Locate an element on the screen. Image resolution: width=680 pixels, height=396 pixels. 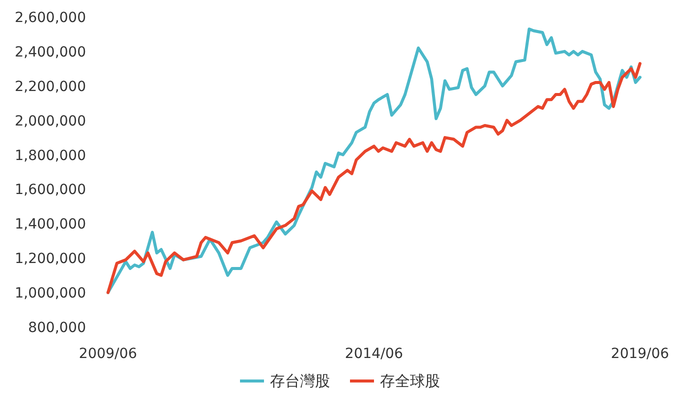
y-tick-label: 2,600,000 is located at coordinates (50, 18).